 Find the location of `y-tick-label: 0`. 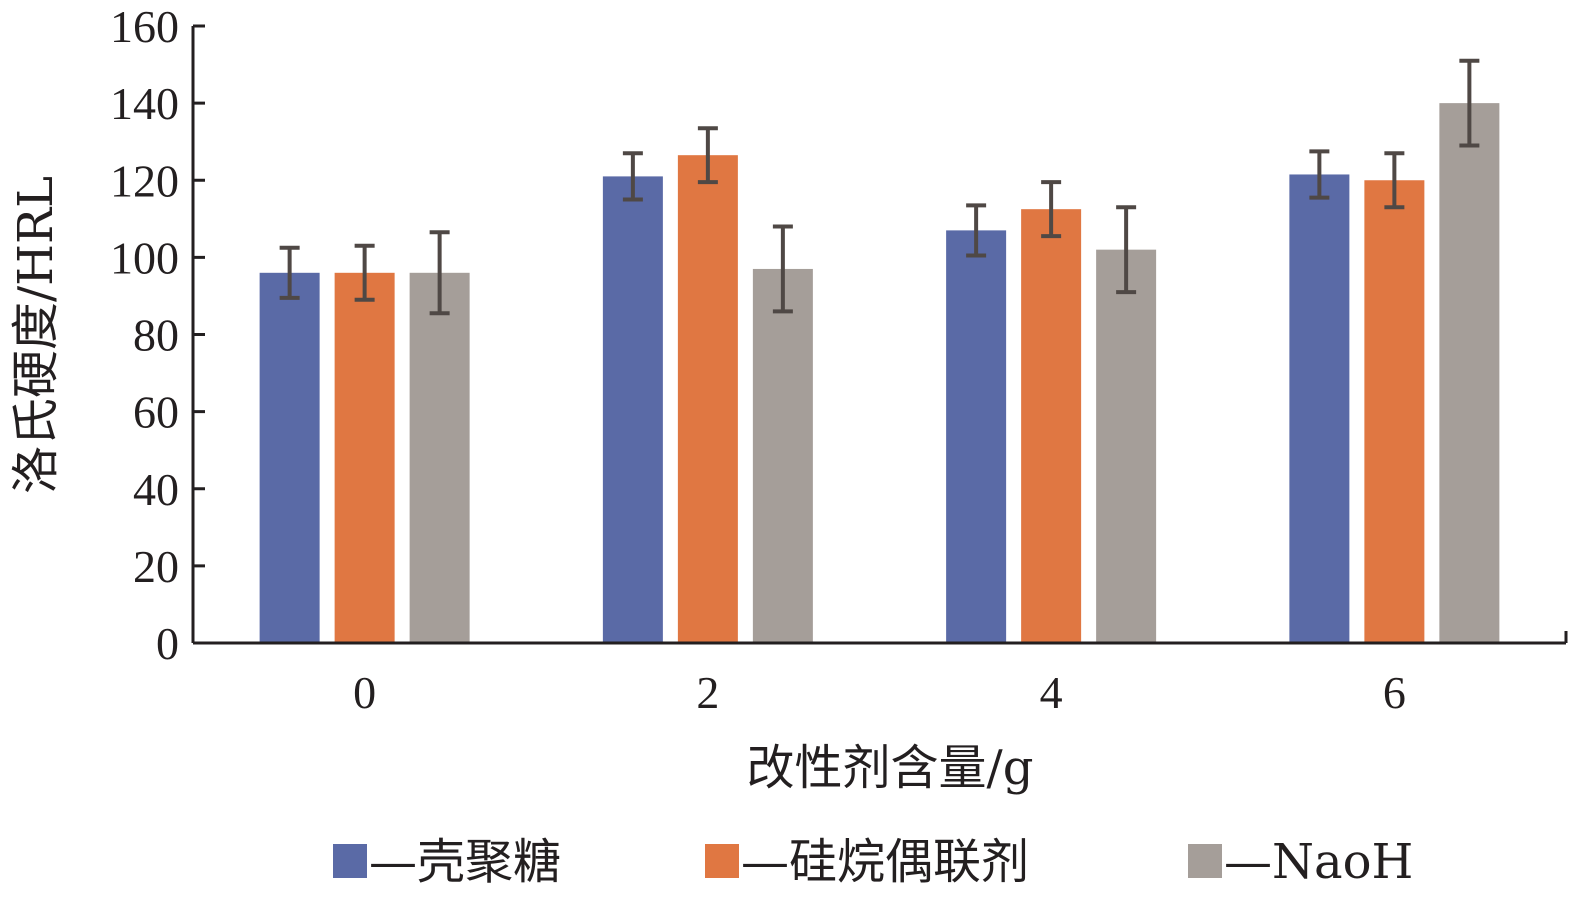

y-tick-label: 0 is located at coordinates (167, 643).